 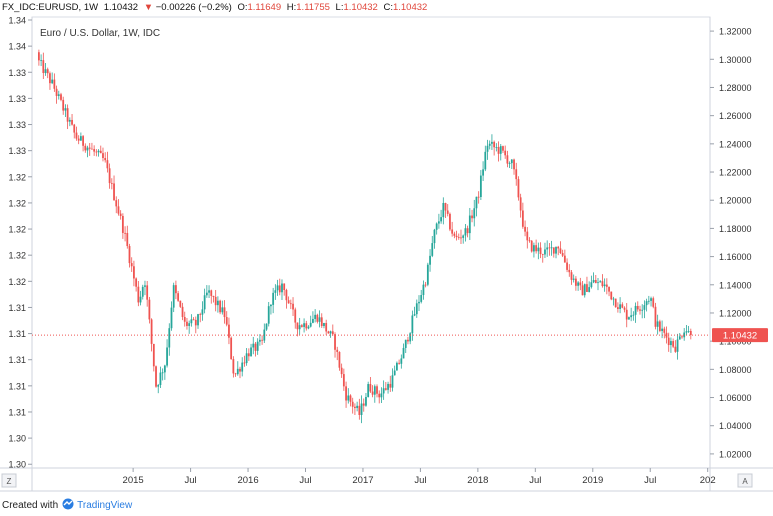 What do you see at coordinates (735, 201) in the screenshot?
I see `right-axis-tick-label: 1.20000` at bounding box center [735, 201].